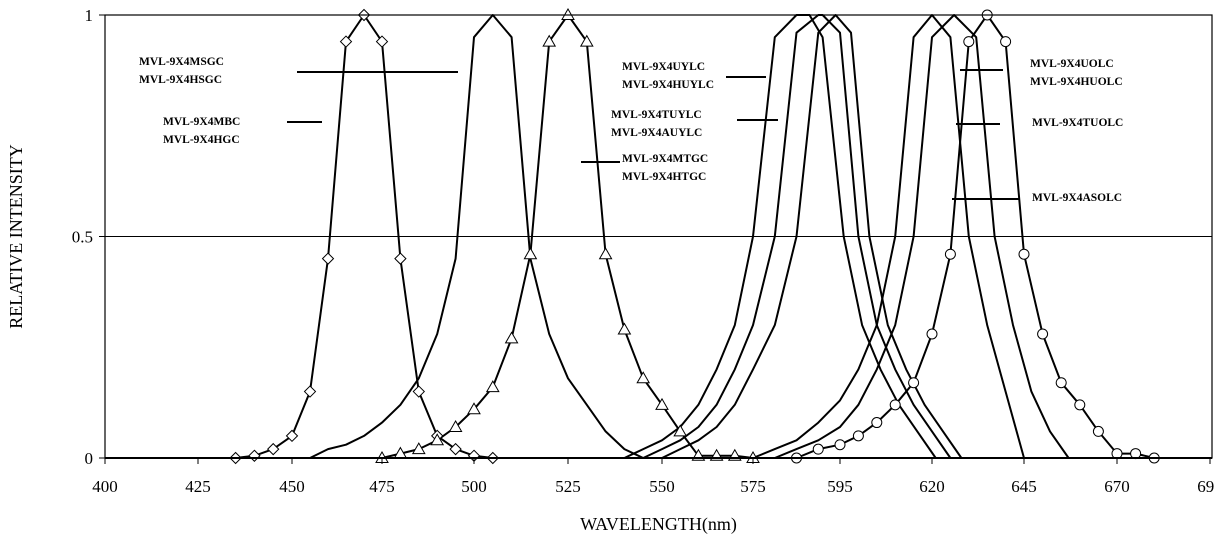  What do you see at coordinates (474, 486) in the screenshot?
I see `x-tick-label: 500` at bounding box center [474, 486].